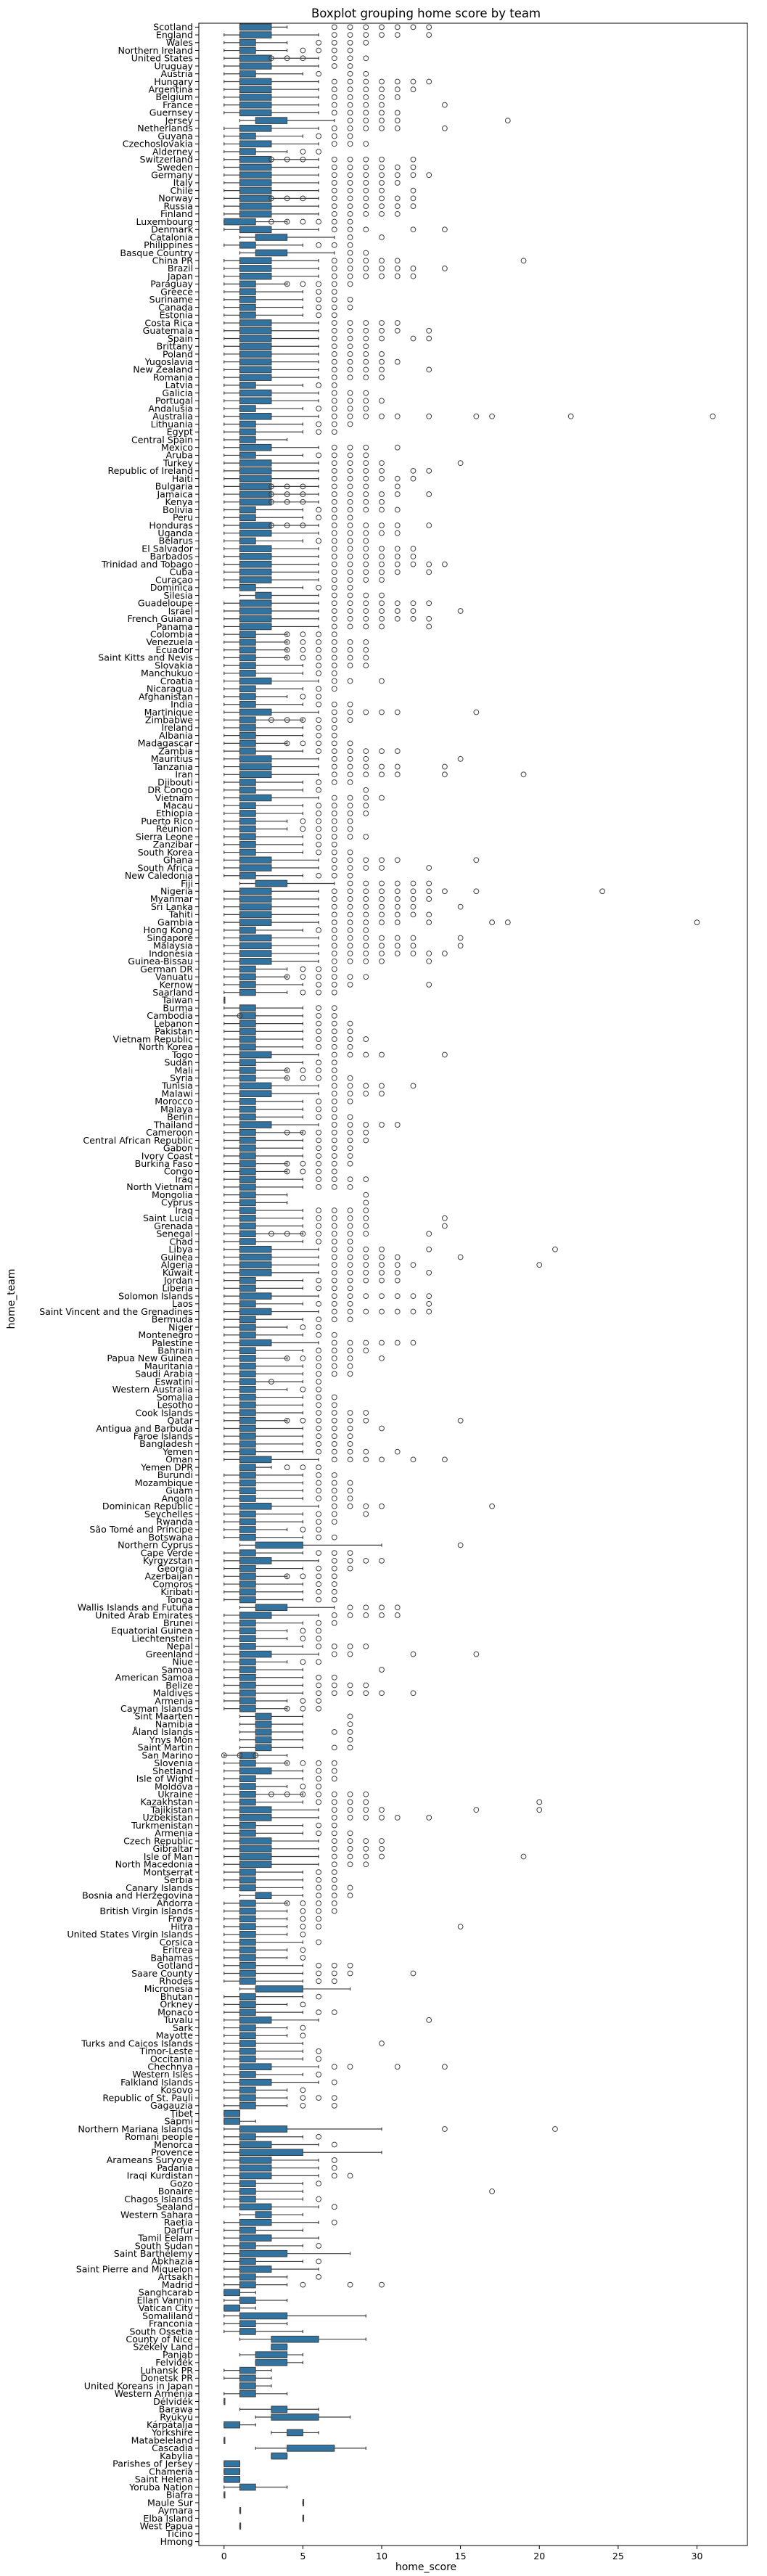  Describe the element at coordinates (176, 2409) in the screenshot. I see `y-tick-label: Barawa` at that location.